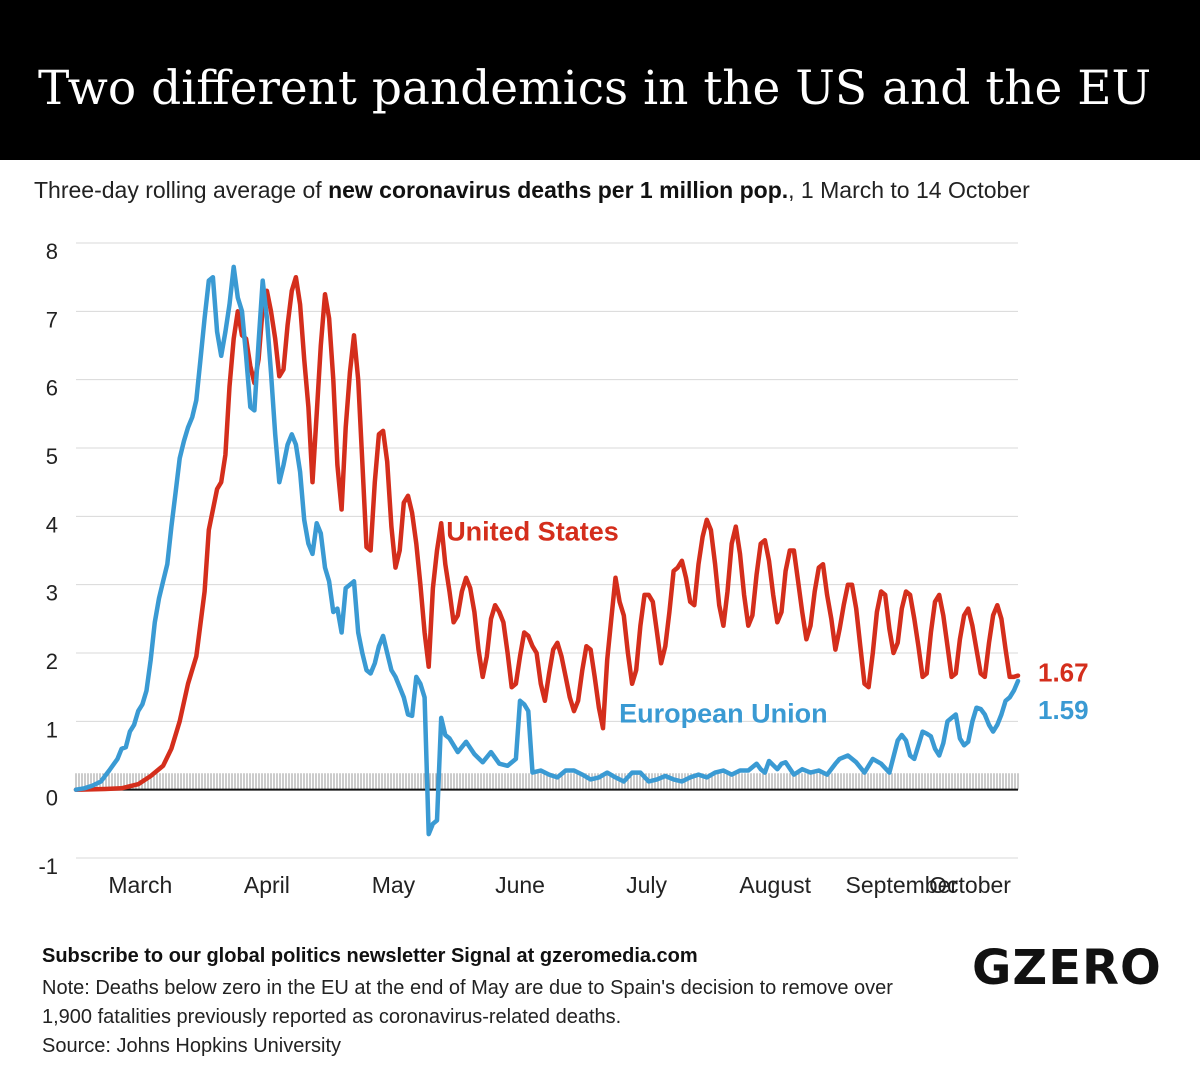 The width and height of the screenshot is (1200, 1084). What do you see at coordinates (52, 388) in the screenshot?
I see `y-tick-label: 6` at bounding box center [52, 388].